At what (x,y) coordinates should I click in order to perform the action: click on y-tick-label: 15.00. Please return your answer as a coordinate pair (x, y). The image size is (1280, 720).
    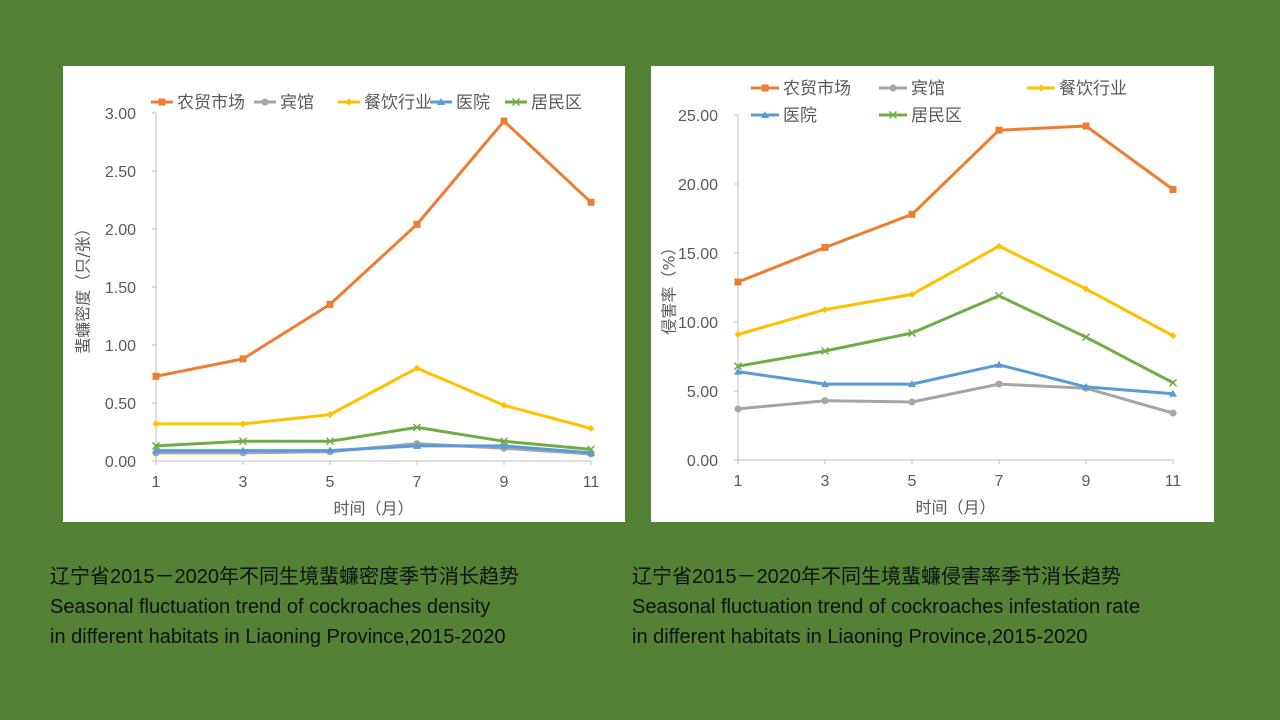
    Looking at the image, I should click on (698, 254).